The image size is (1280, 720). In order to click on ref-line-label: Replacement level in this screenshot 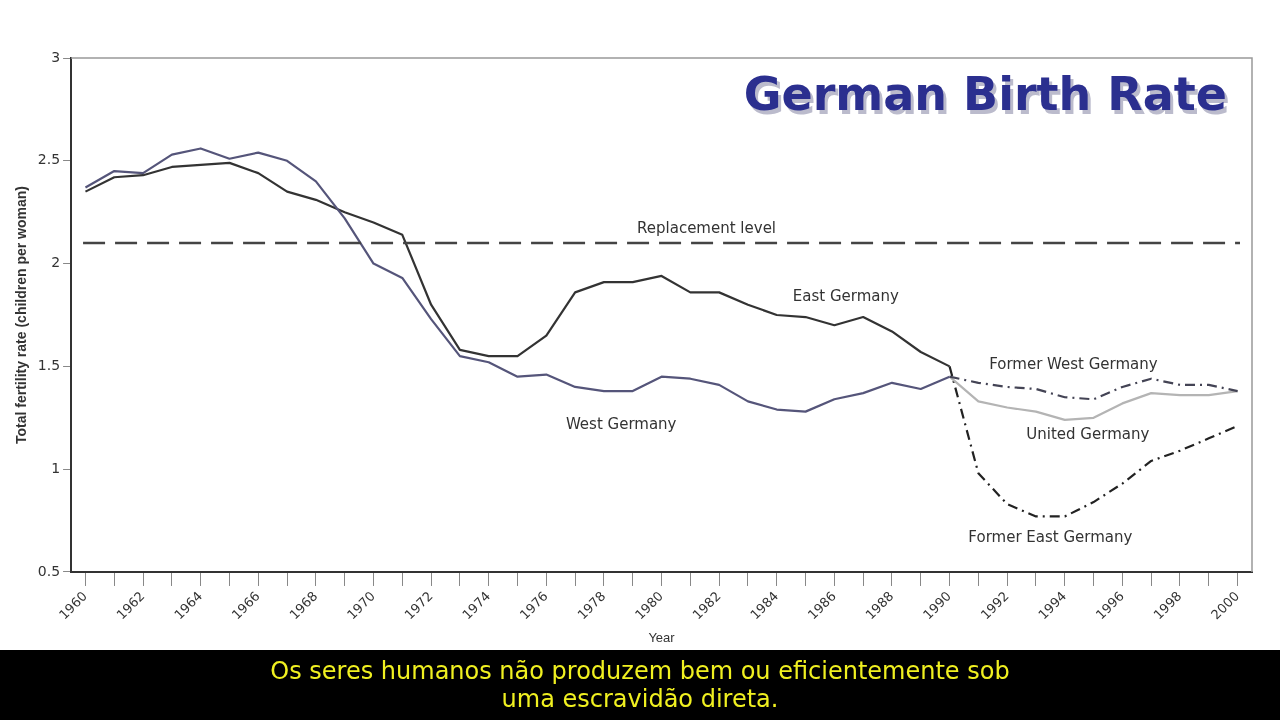, I will do `click(707, 228)`.